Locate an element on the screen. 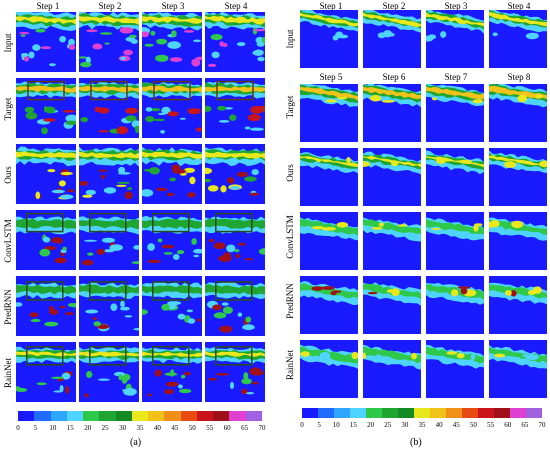 This screenshot has width=550, height=452. colorbar-a is located at coordinates (140, 416).